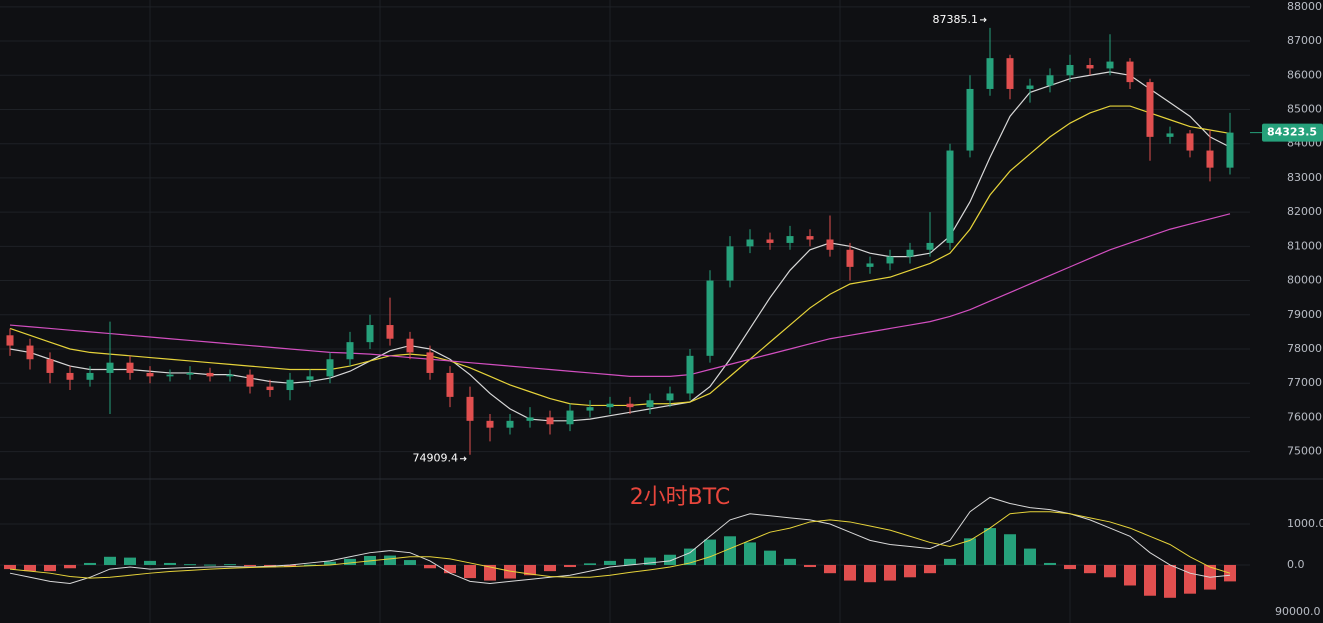 This screenshot has height=623, width=1323. What do you see at coordinates (1305, 245) in the screenshot?
I see `y-tick-label: 81000.0` at bounding box center [1305, 245].